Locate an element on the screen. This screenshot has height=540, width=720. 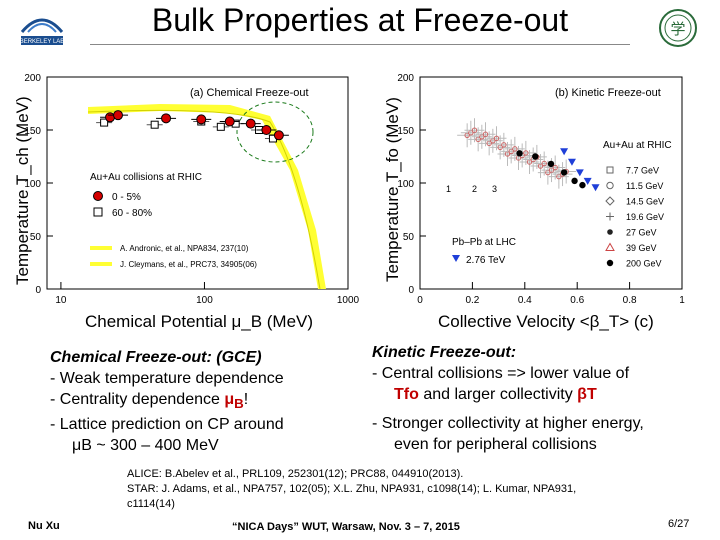
left-line-3: - Lattice prediction on CP around is located at coordinates (167, 425).